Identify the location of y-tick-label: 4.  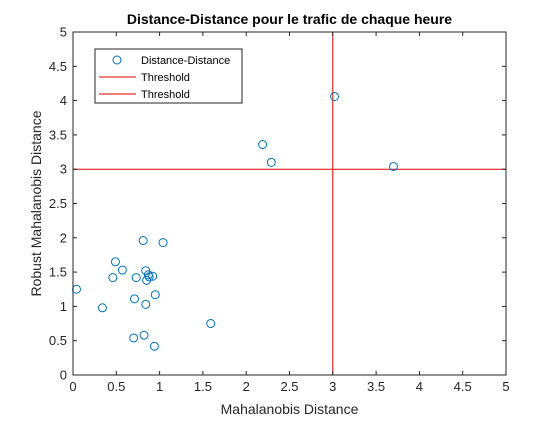
(63, 100).